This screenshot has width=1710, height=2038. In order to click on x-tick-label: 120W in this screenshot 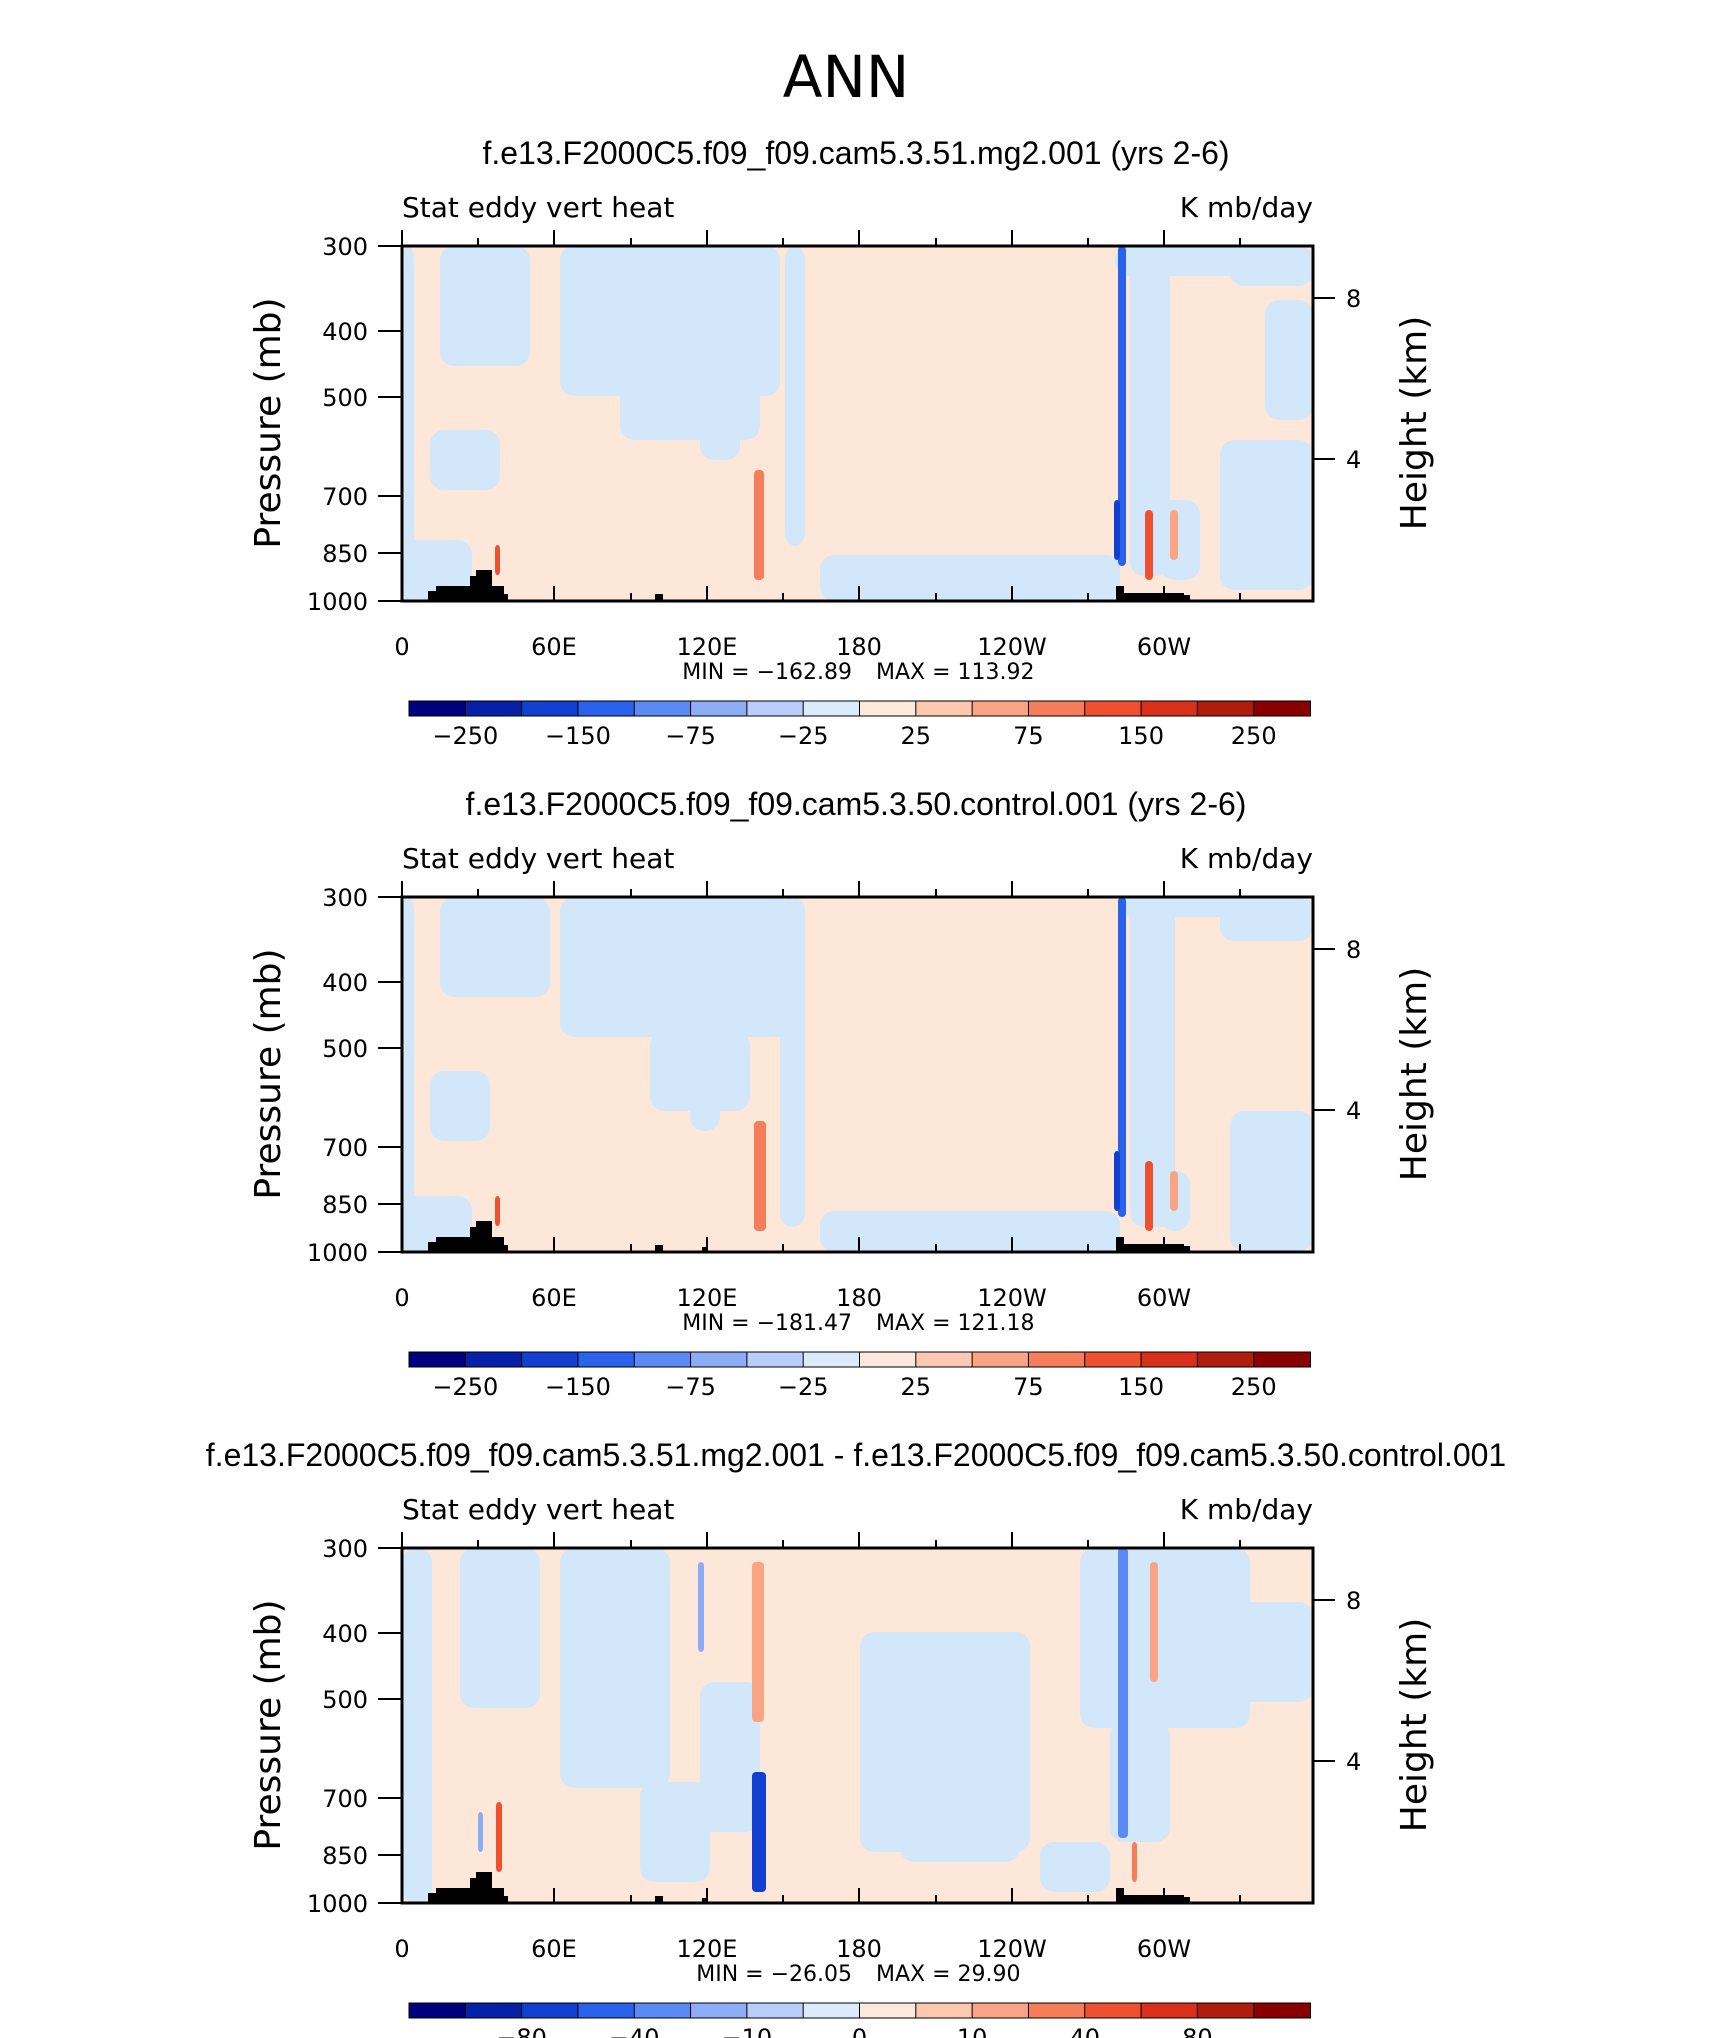, I will do `click(1012, 647)`.